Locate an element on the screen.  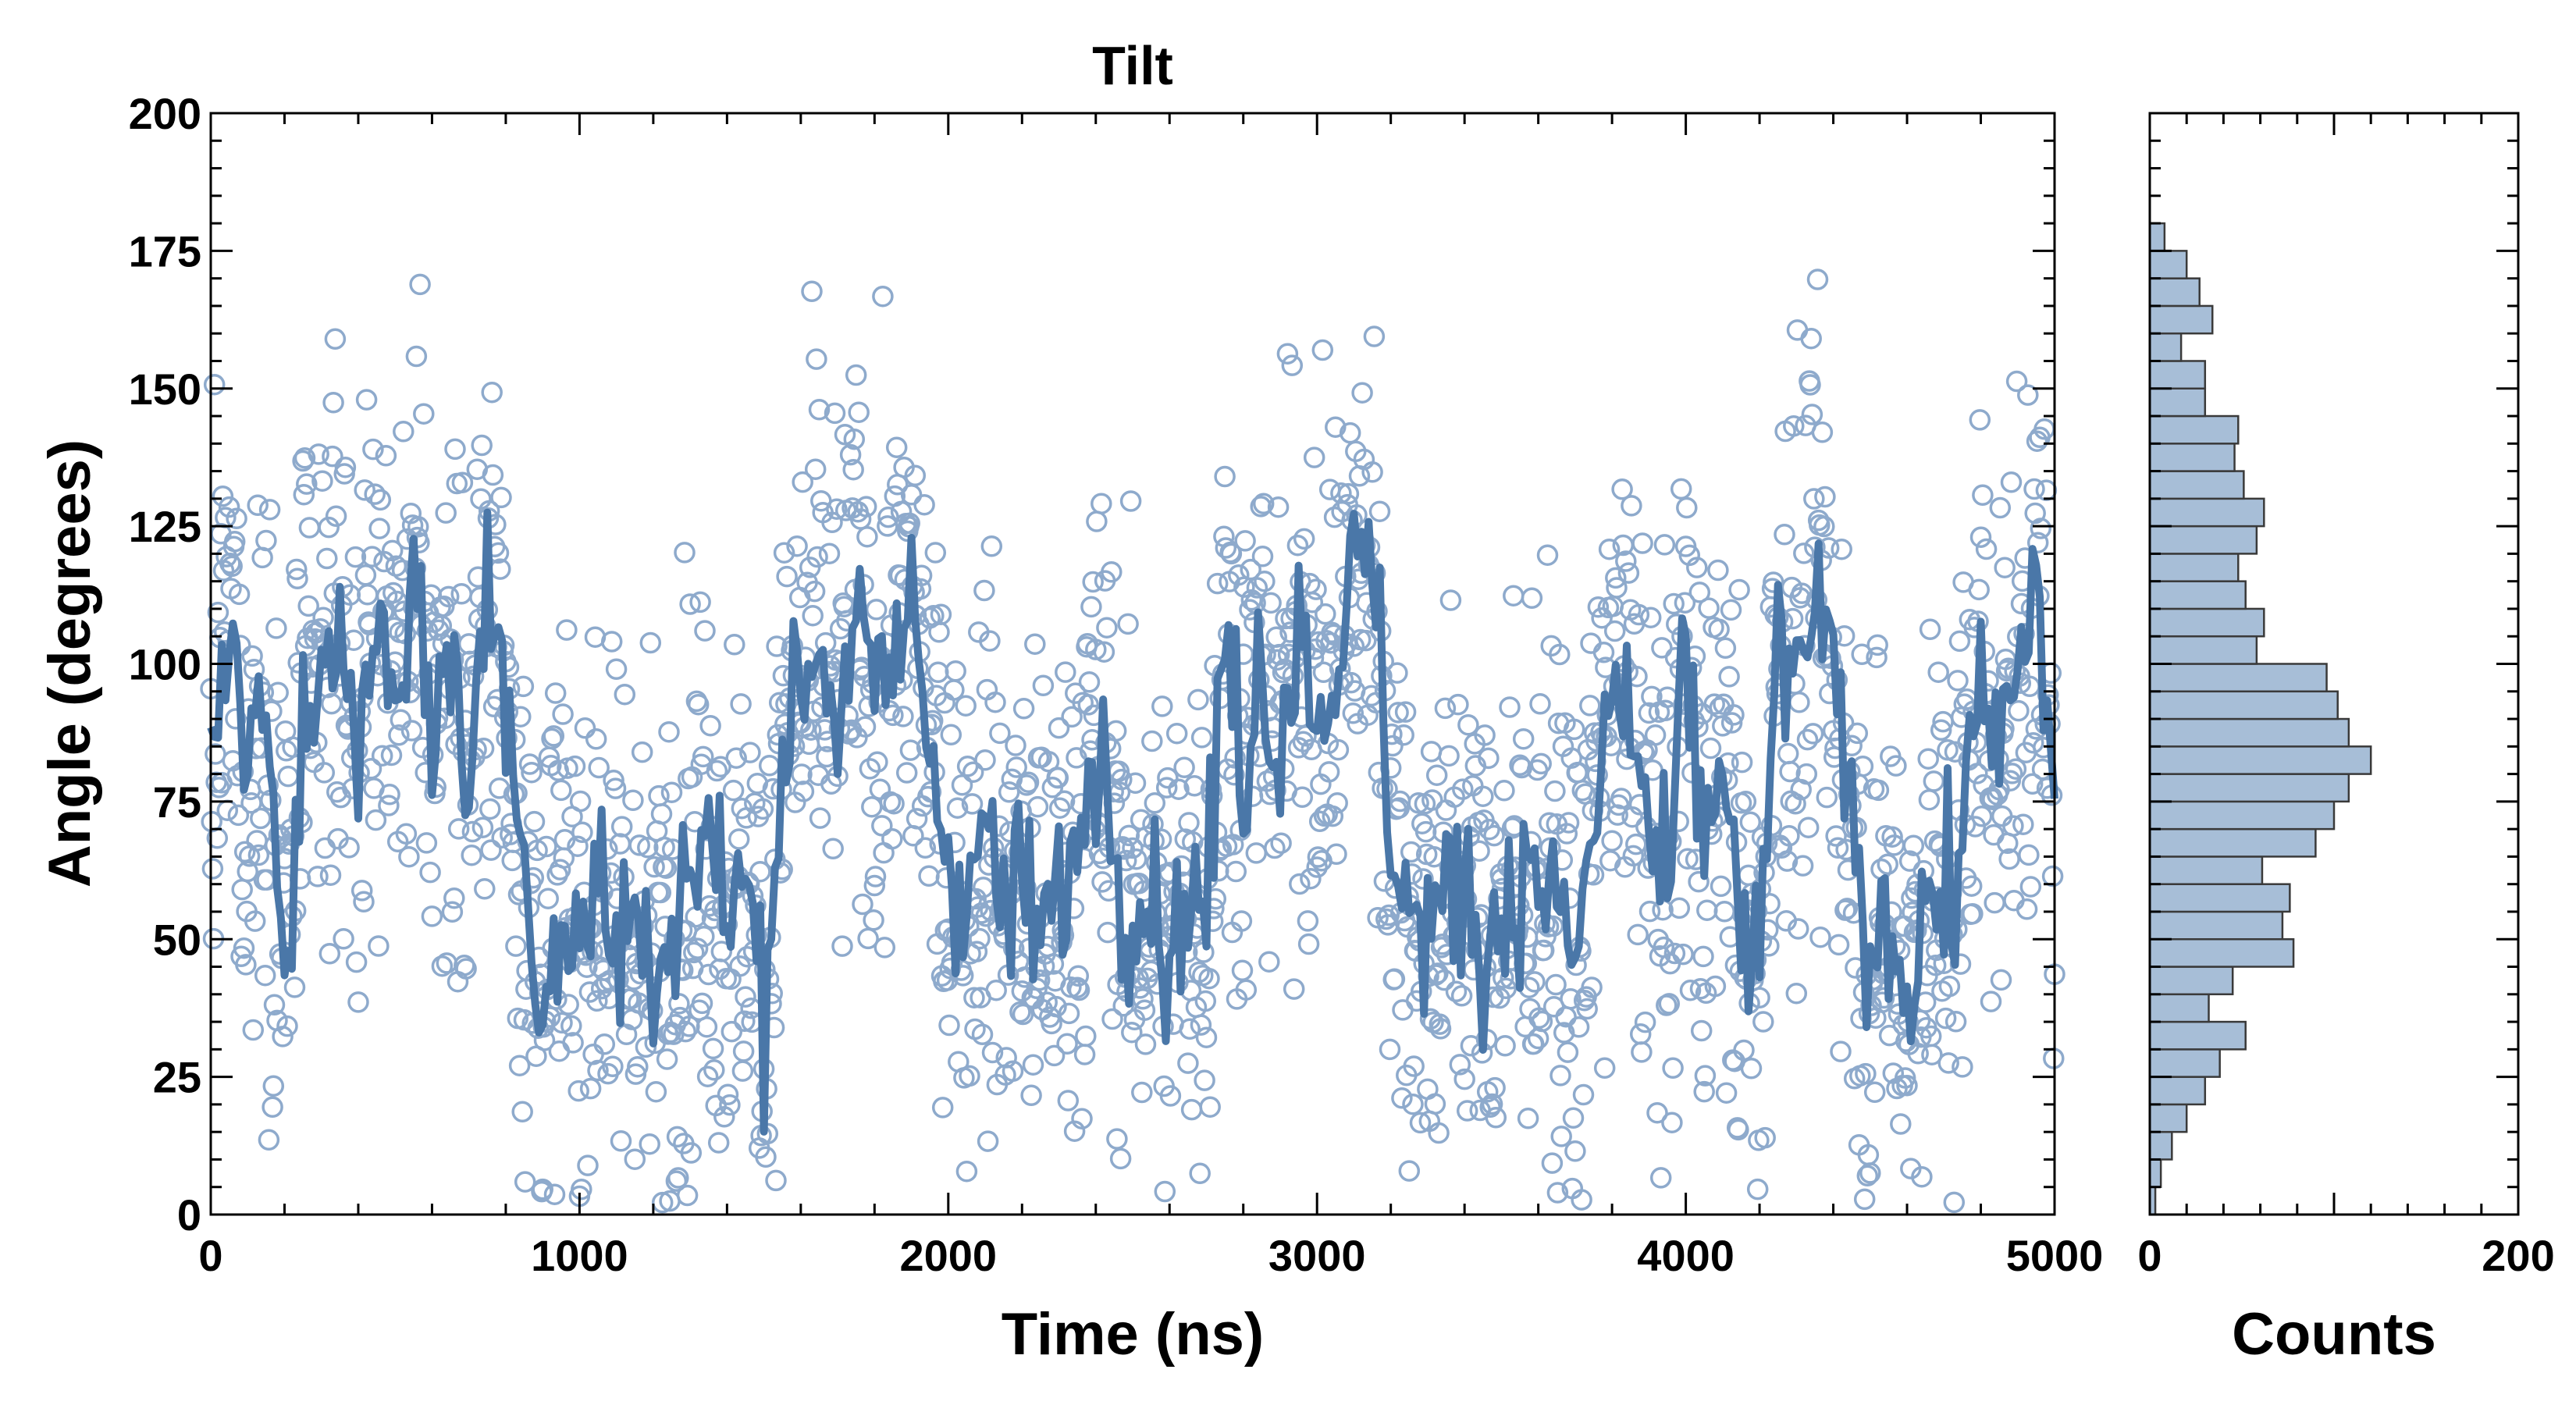
x-tick-label: 0 is located at coordinates (210, 1255).